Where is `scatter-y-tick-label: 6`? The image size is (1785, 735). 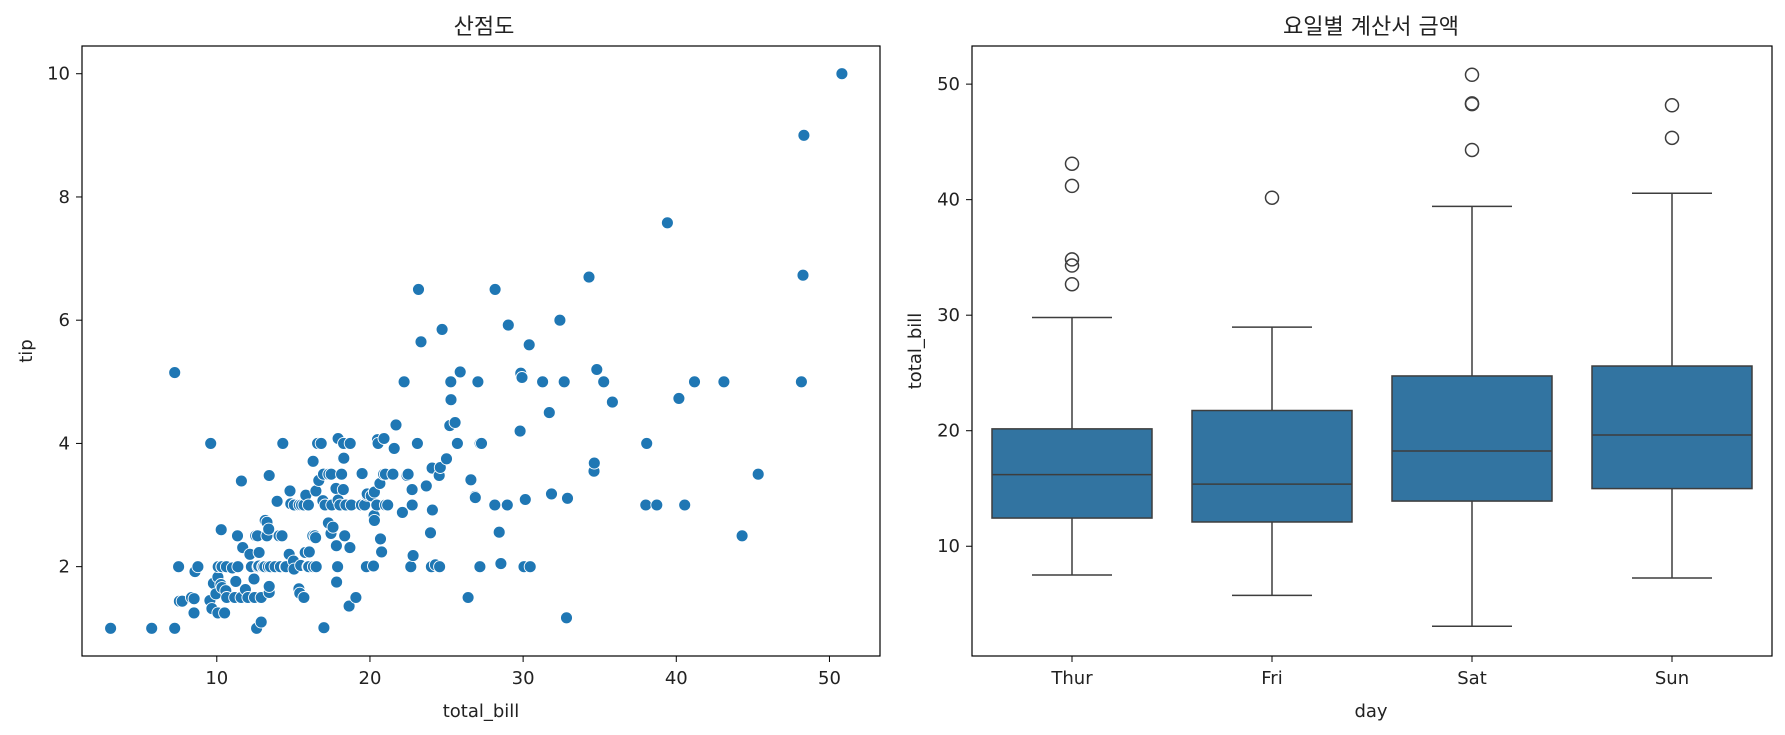
scatter-y-tick-label: 6 is located at coordinates (64, 320).